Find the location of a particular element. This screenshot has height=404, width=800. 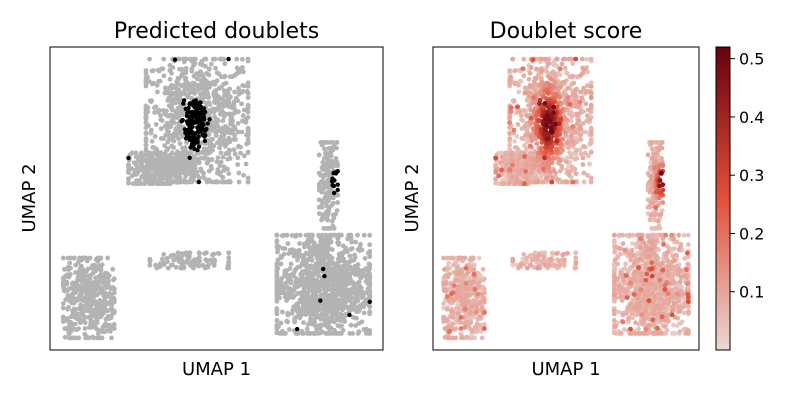

y-axis-label: UMAP 2 is located at coordinates (29, 197).